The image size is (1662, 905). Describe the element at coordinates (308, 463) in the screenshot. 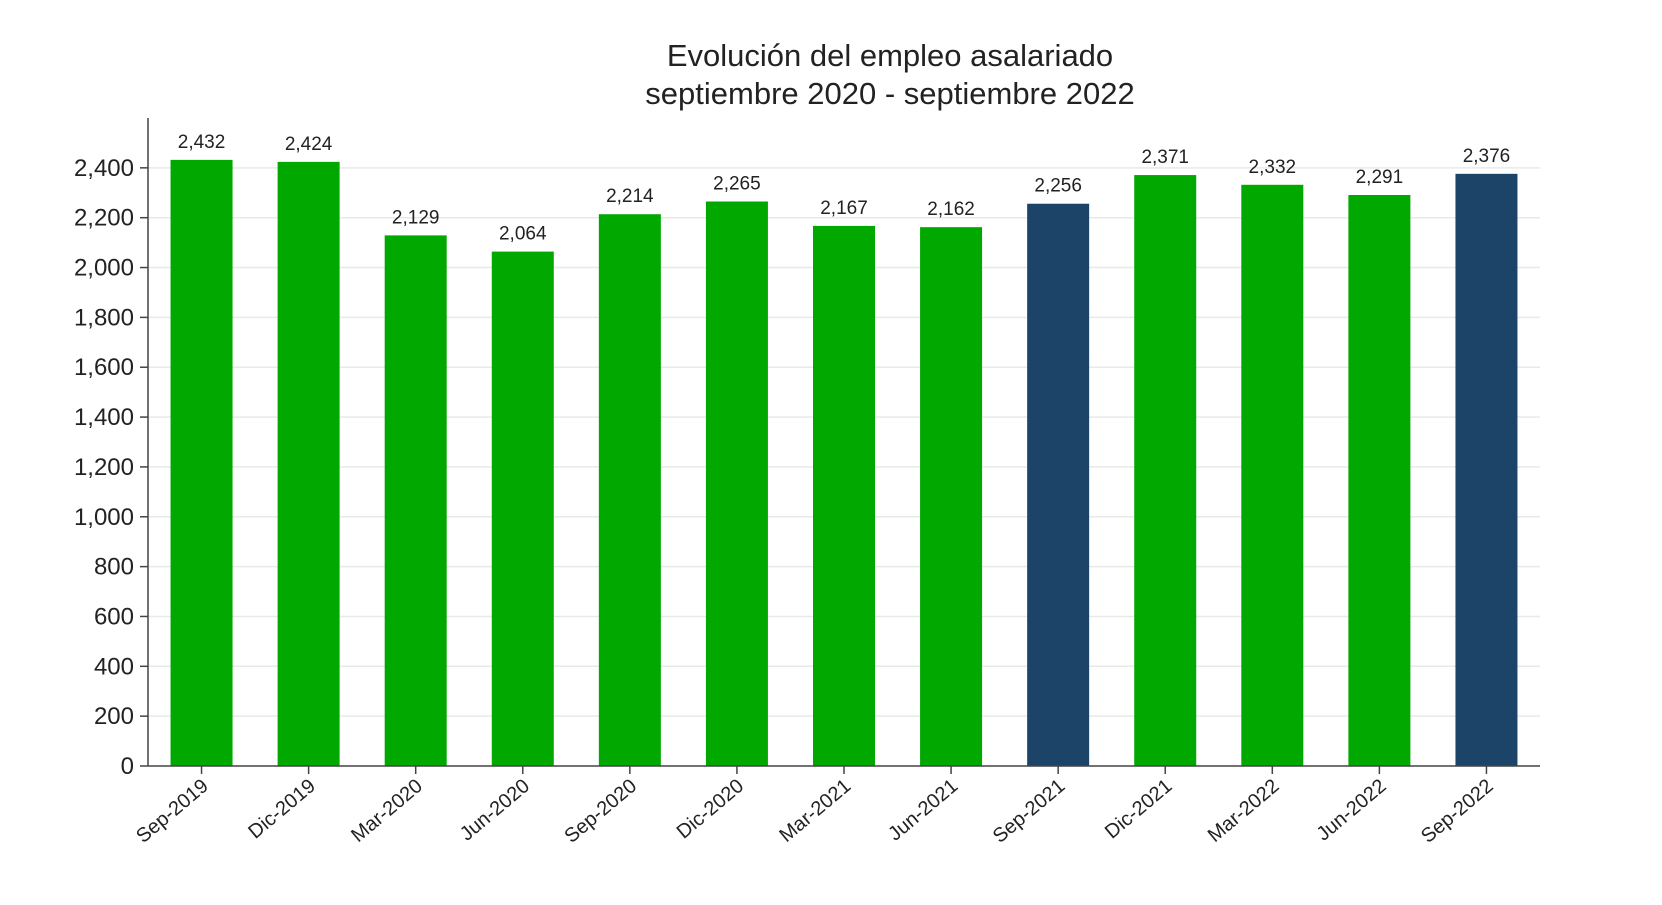

I see `bar-dic-2019` at that location.